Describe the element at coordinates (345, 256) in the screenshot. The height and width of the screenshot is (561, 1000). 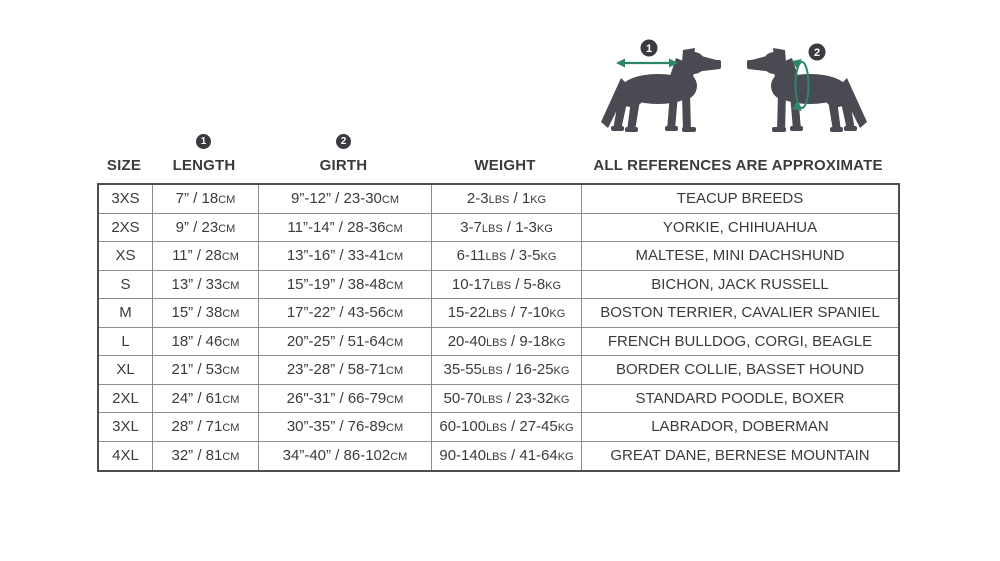
I see `girth-cell: 13”-16” / 33-41cm` at that location.